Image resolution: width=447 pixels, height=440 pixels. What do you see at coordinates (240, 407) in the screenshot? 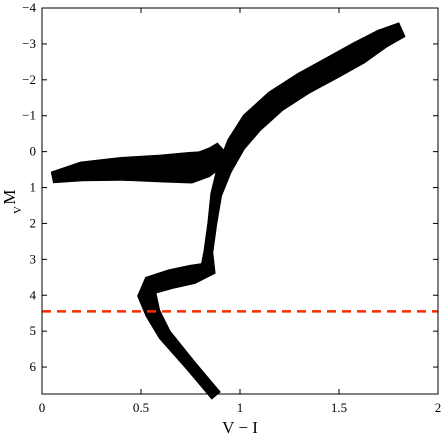
I see `x-tick-label-2: 1` at bounding box center [240, 407].